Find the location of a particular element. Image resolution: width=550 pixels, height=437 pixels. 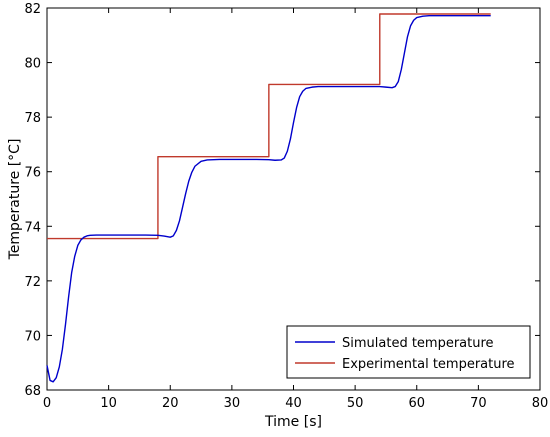

x-tick-label: 80 is located at coordinates (540, 403).